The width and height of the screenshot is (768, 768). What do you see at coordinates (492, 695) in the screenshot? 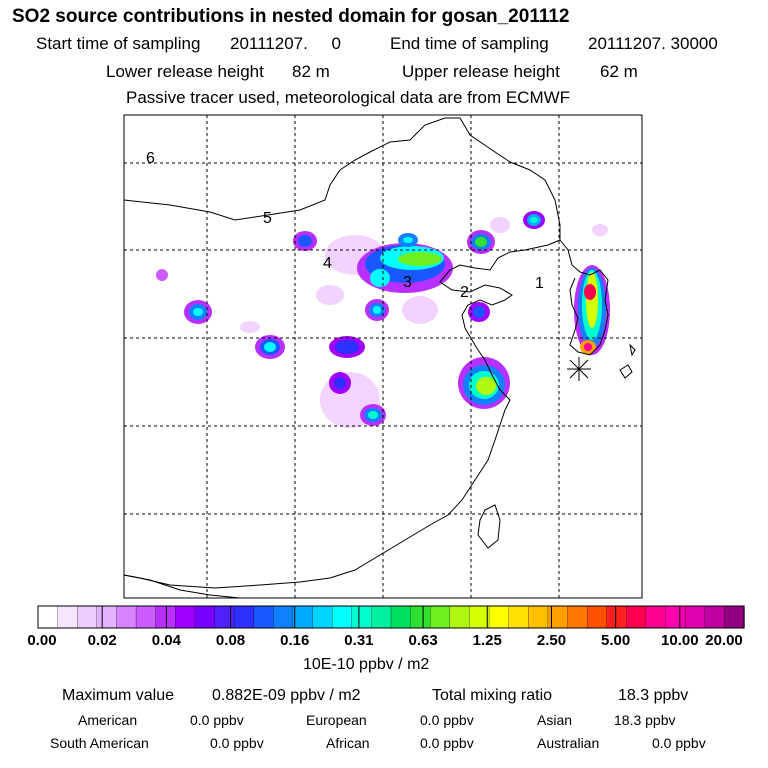
I see `total-mixing-label: Total mixing ratio` at bounding box center [492, 695].